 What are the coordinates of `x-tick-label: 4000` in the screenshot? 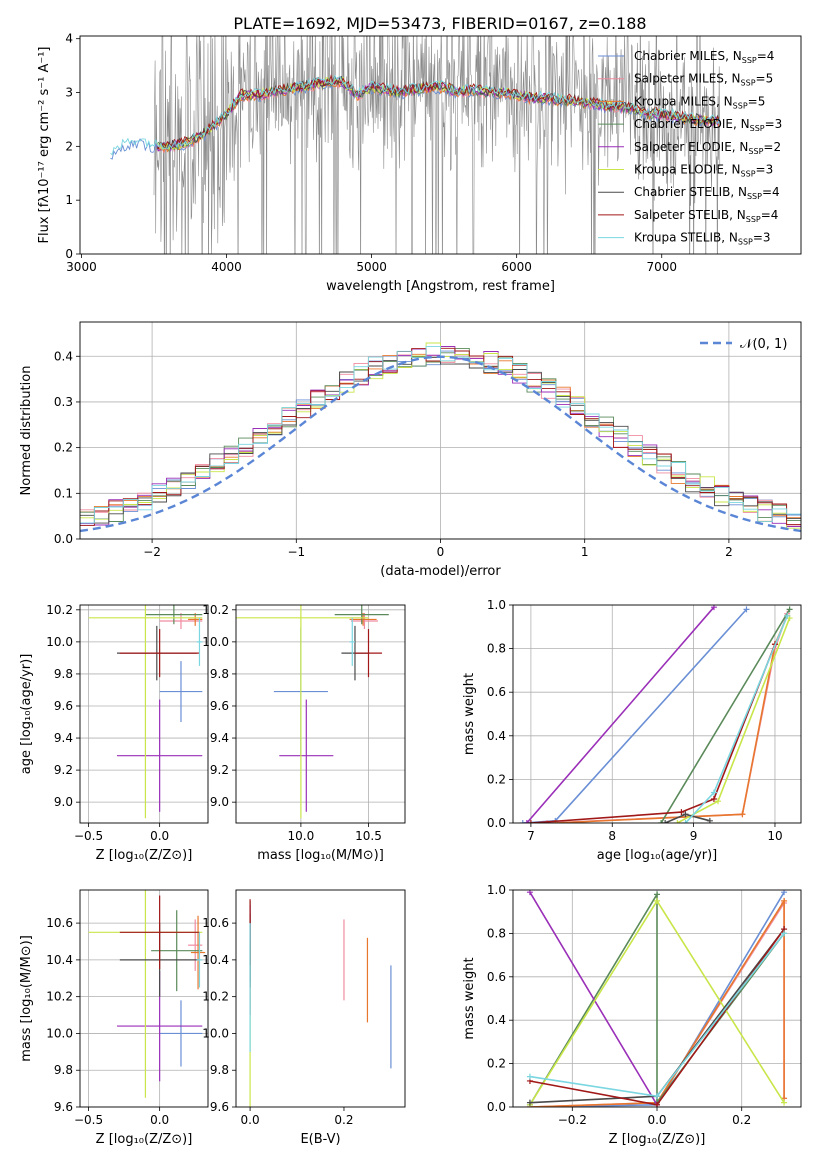 It's located at (226, 267).